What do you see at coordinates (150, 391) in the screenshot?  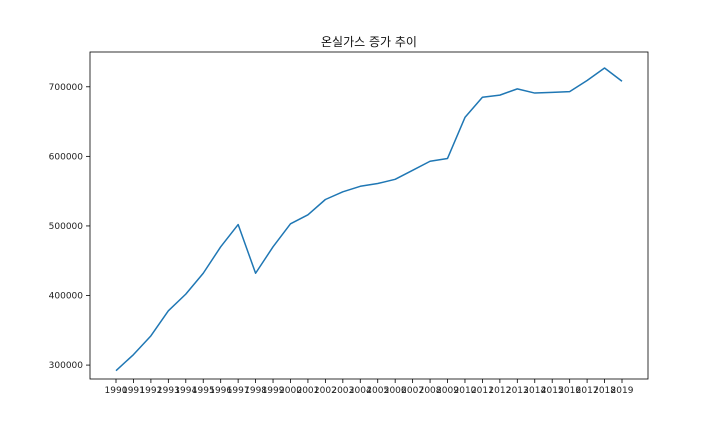 I see `x-tick-label: 1992` at bounding box center [150, 391].